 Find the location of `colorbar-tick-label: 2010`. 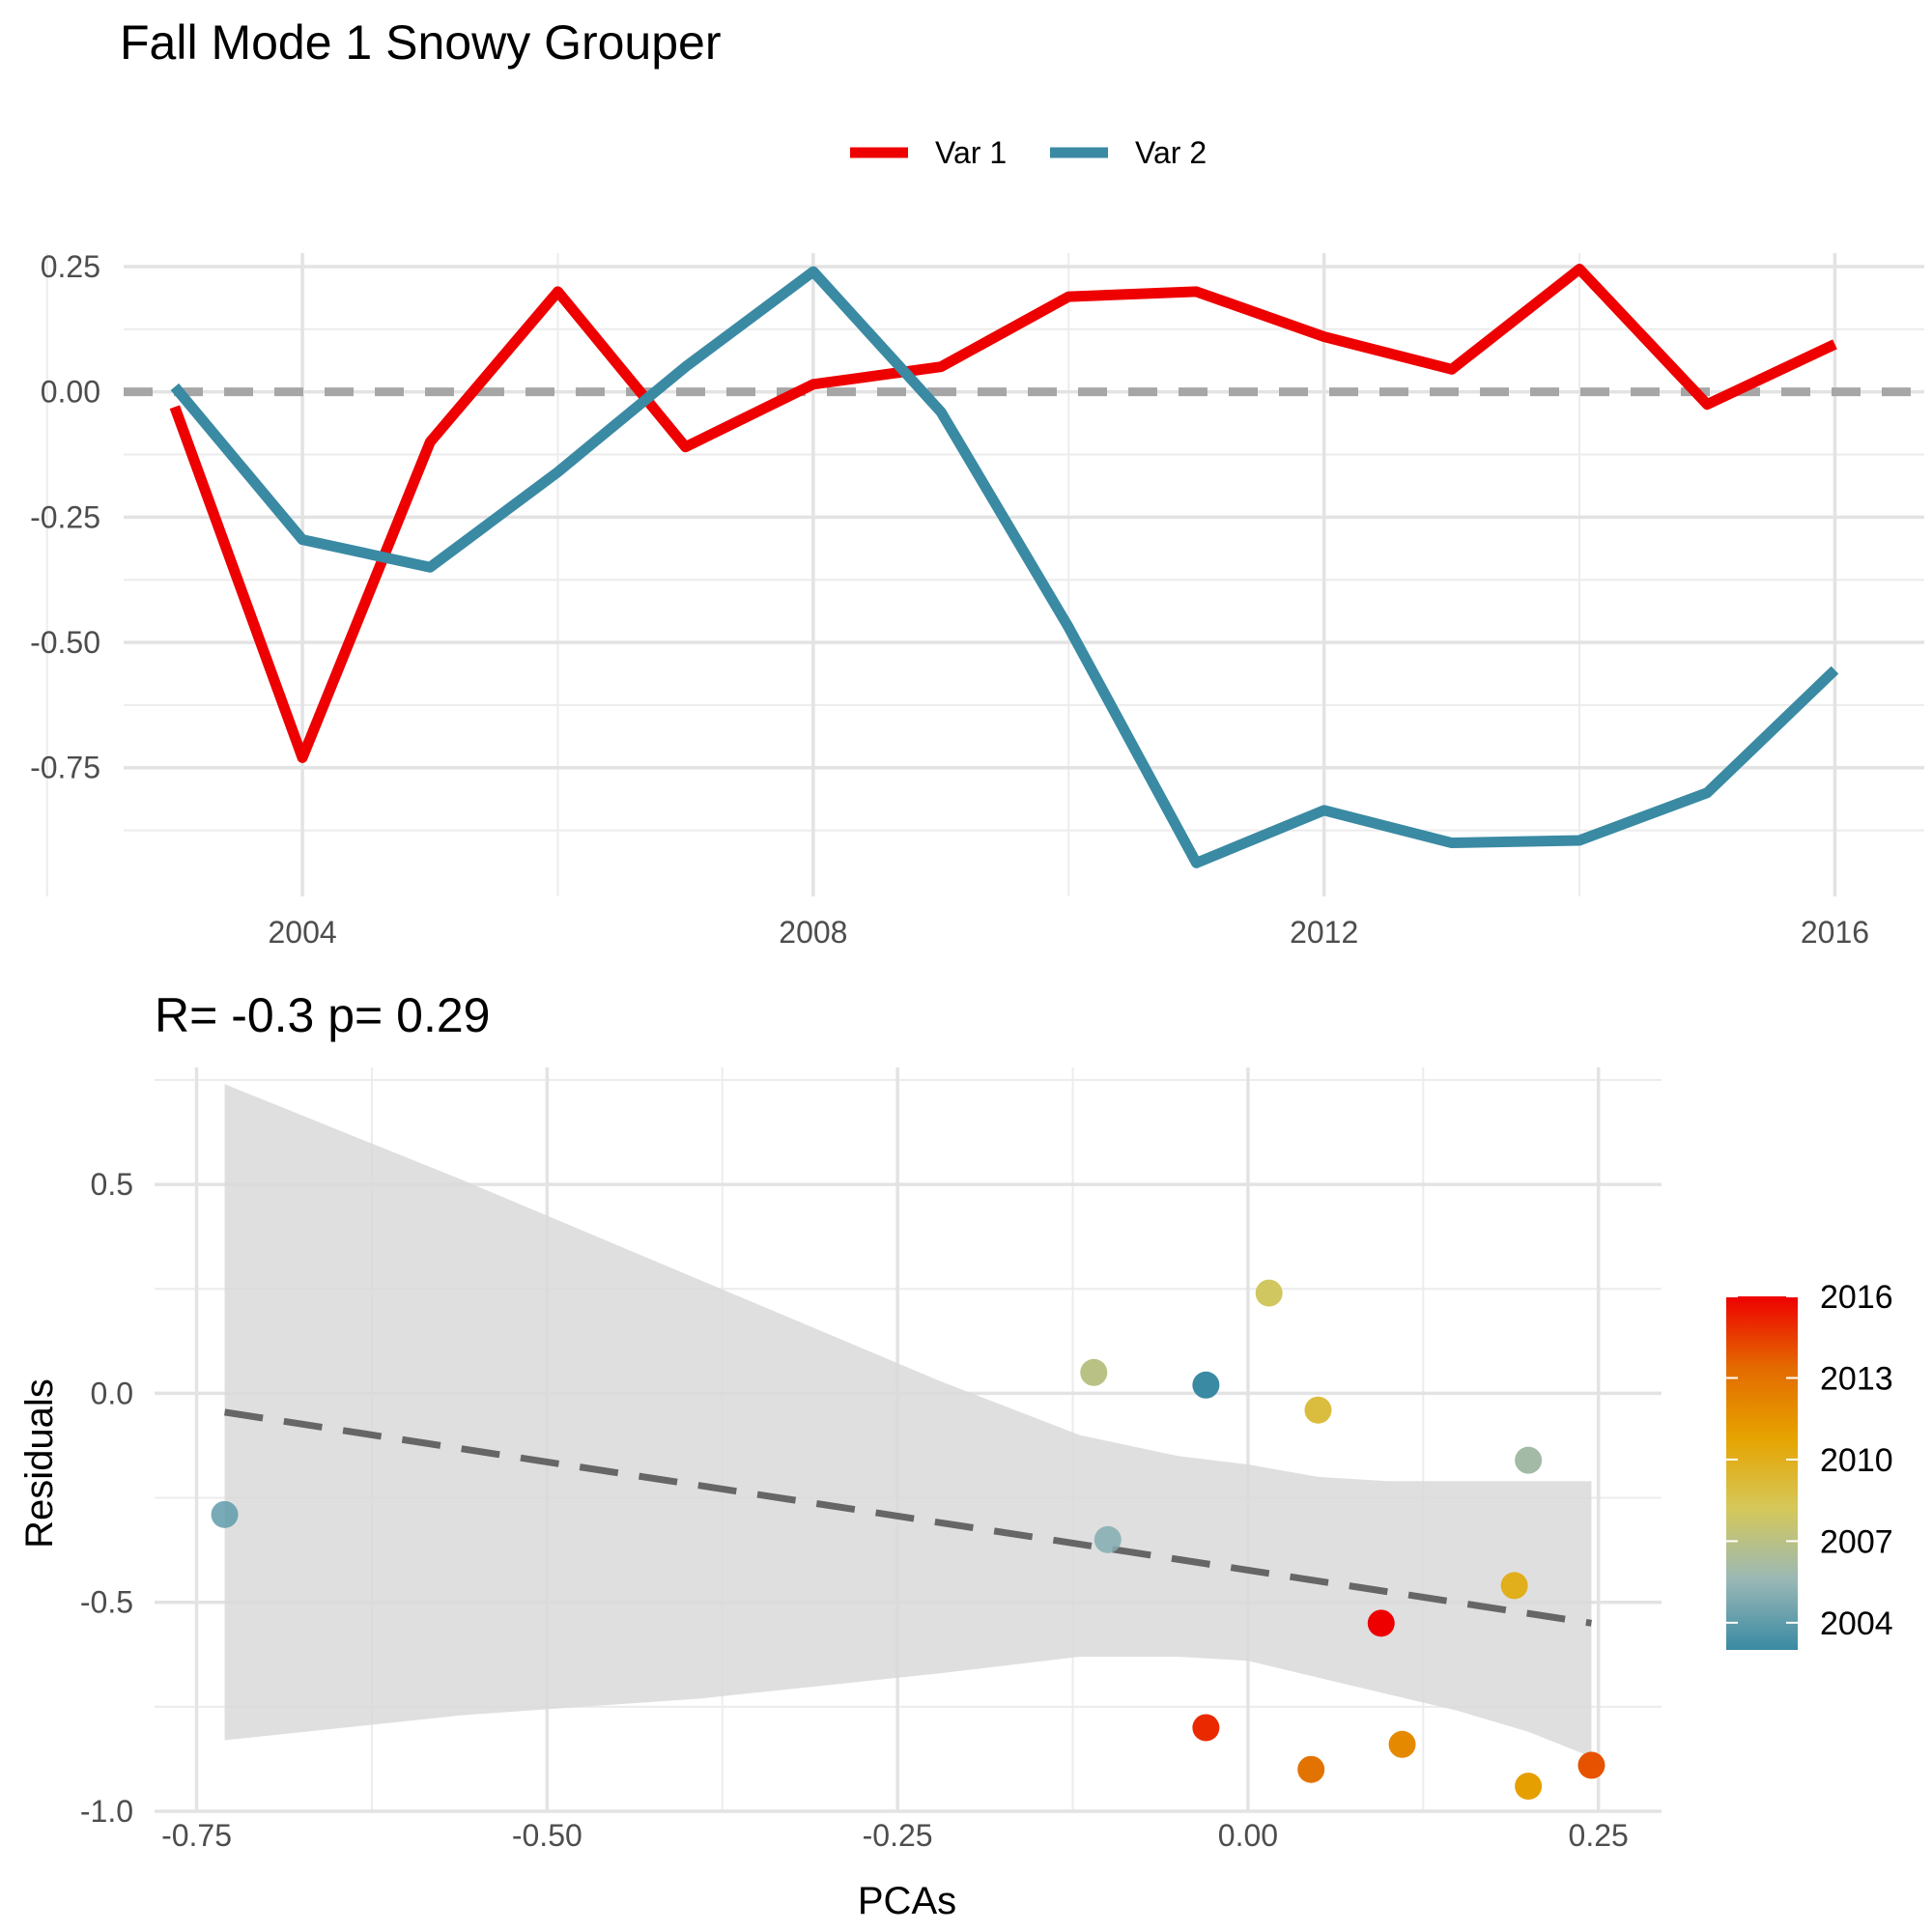

colorbar-tick-label: 2010 is located at coordinates (1856, 1460).